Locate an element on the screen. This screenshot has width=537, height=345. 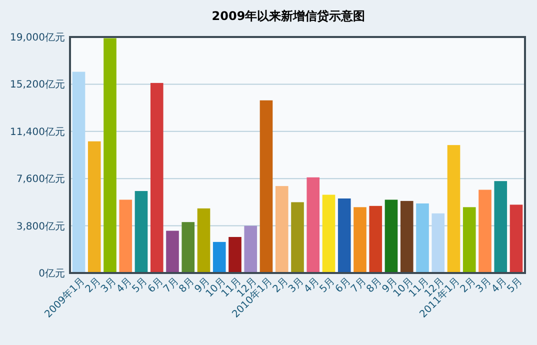
y-tick-label: 7,600亿元 is located at coordinates (40, 180).